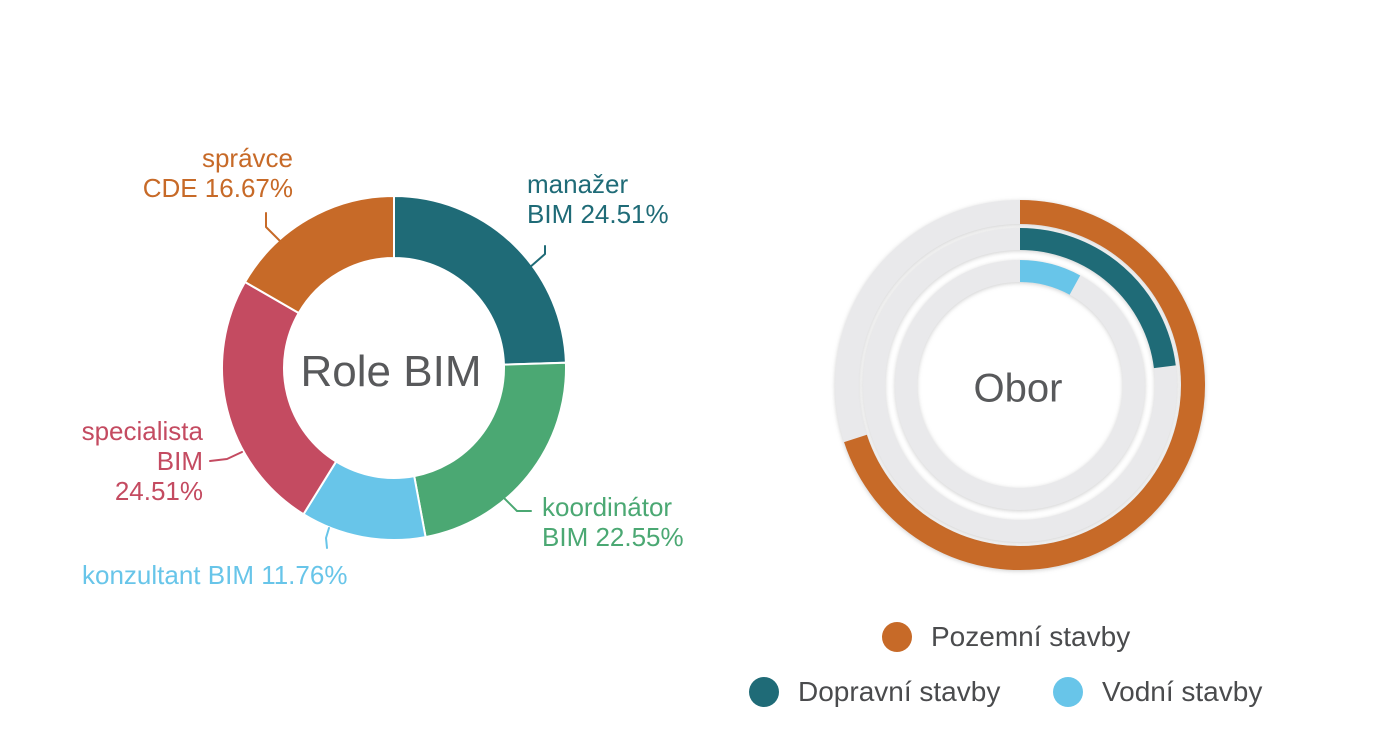 Image resolution: width=1400 pixels, height=750 pixels. Describe the element at coordinates (217, 188) in the screenshot. I see `donut-label-line: CDE 16.67%` at that location.